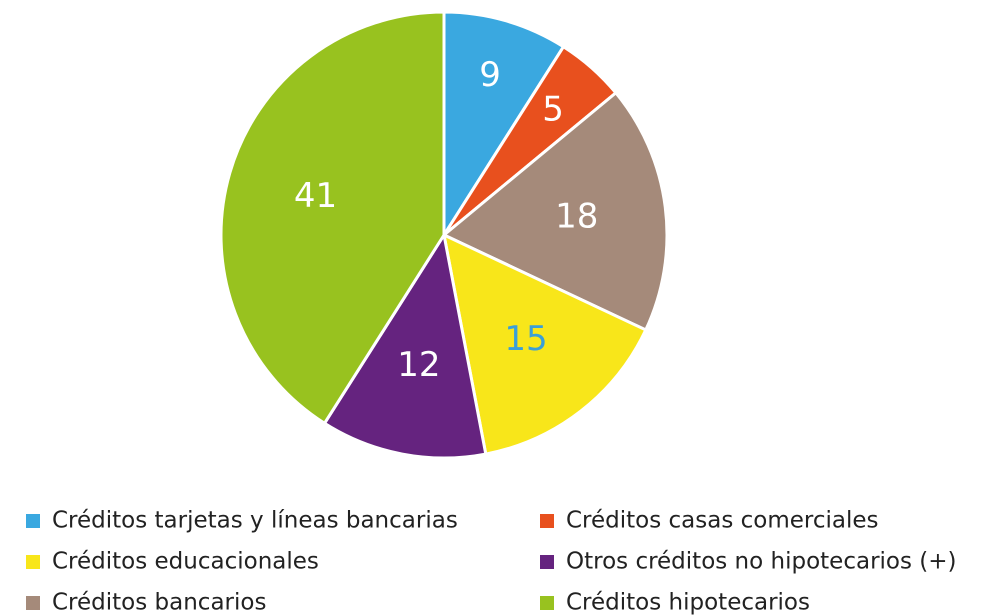 The image size is (1003, 615). I want to click on data-label: 15, so click(525, 339).